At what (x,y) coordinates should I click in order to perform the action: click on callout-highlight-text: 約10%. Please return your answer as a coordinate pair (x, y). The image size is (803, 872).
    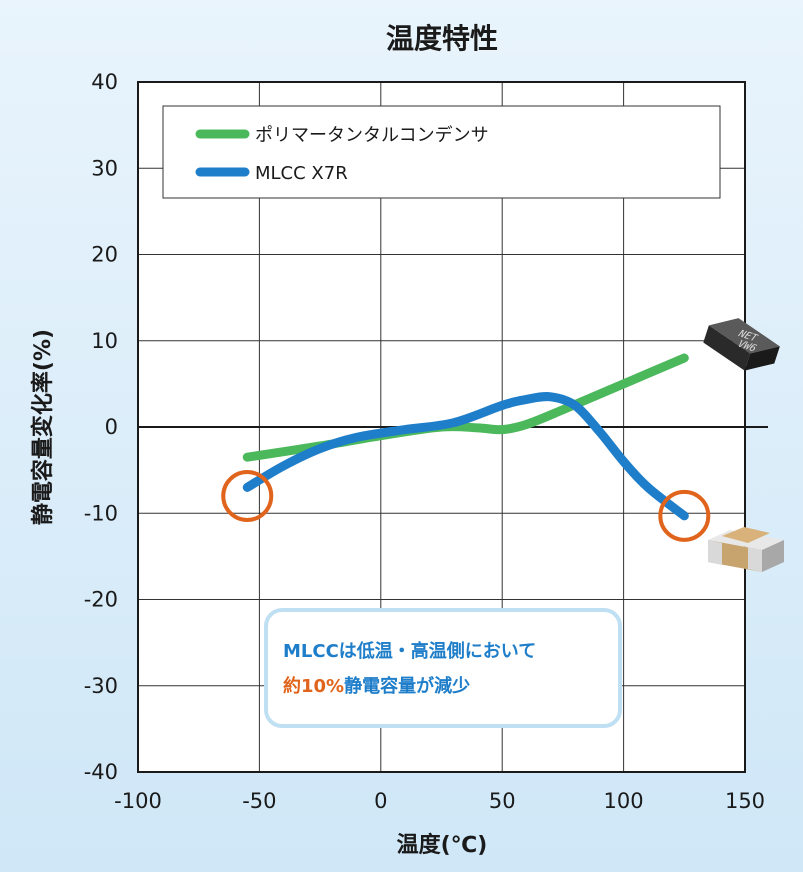
    Looking at the image, I should click on (313, 686).